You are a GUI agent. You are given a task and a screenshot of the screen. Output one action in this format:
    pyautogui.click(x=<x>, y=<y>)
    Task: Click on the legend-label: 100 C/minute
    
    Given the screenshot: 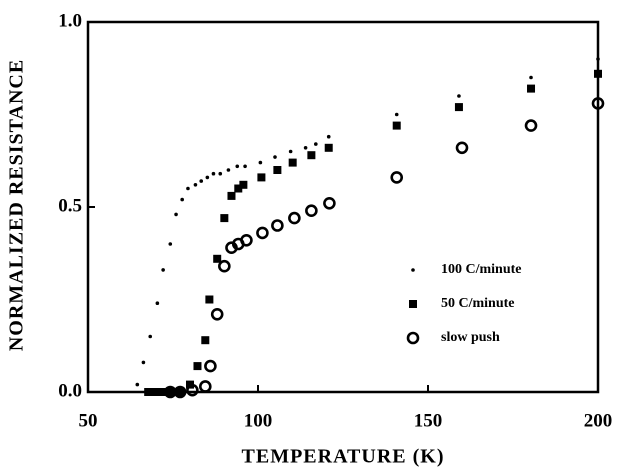 What is the action you would take?
    pyautogui.click(x=481, y=269)
    